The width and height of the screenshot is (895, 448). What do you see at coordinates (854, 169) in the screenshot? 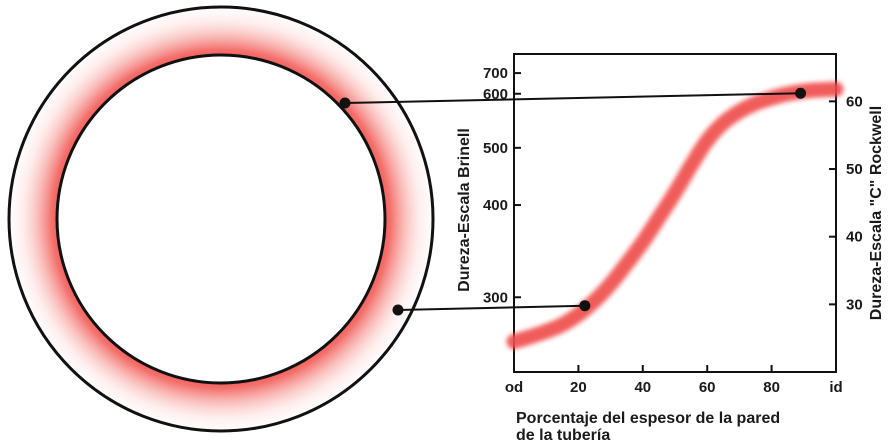
I see `right-tick-label: 50` at bounding box center [854, 169].